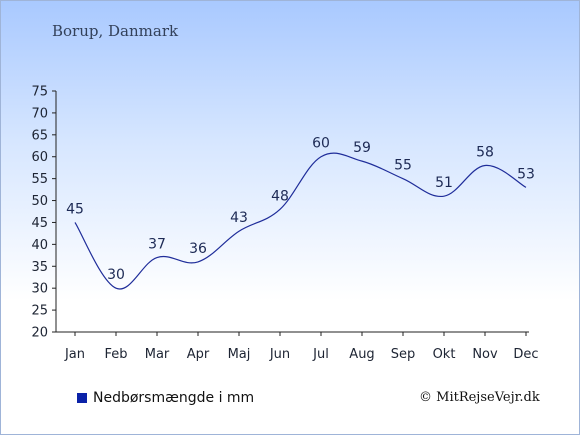 The image size is (580, 435). What do you see at coordinates (279, 354) in the screenshot?
I see `x-tick-label: Jun` at bounding box center [279, 354].